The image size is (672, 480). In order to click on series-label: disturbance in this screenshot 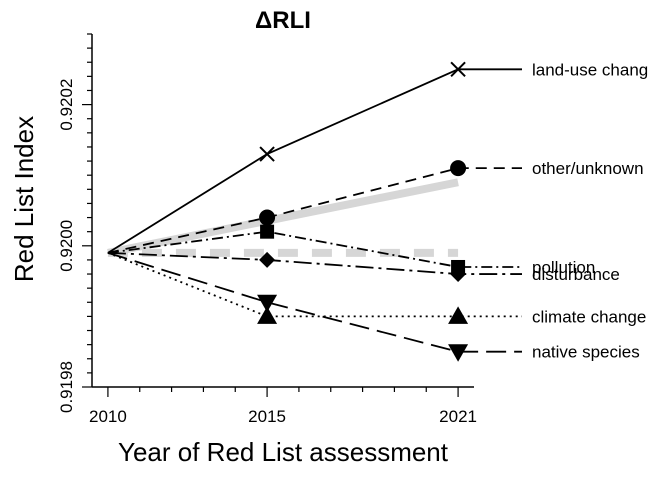, I will do `click(576, 274)`.